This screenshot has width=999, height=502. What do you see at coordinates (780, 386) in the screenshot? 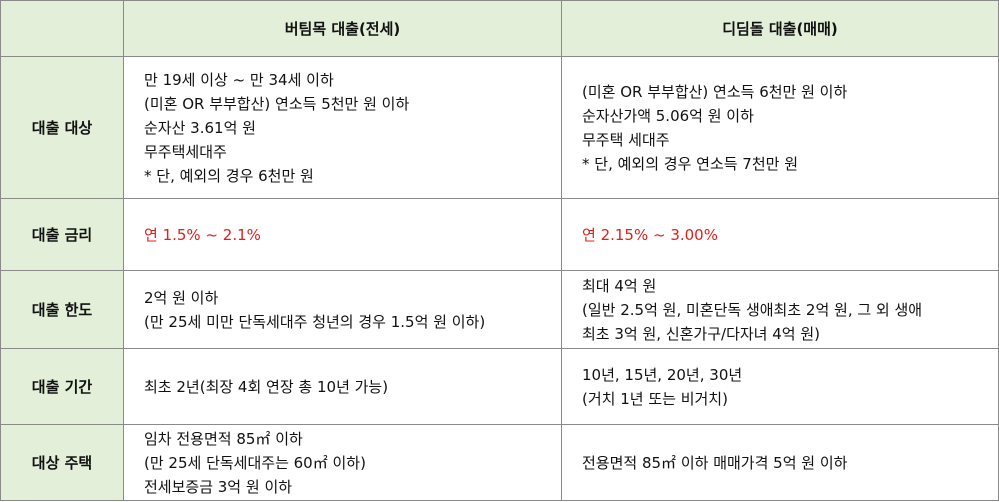
I see `didimdol-period-cell: 10년, 15년, 20년, 30년 (거치 1년 또는 비거치)` at bounding box center [780, 386].